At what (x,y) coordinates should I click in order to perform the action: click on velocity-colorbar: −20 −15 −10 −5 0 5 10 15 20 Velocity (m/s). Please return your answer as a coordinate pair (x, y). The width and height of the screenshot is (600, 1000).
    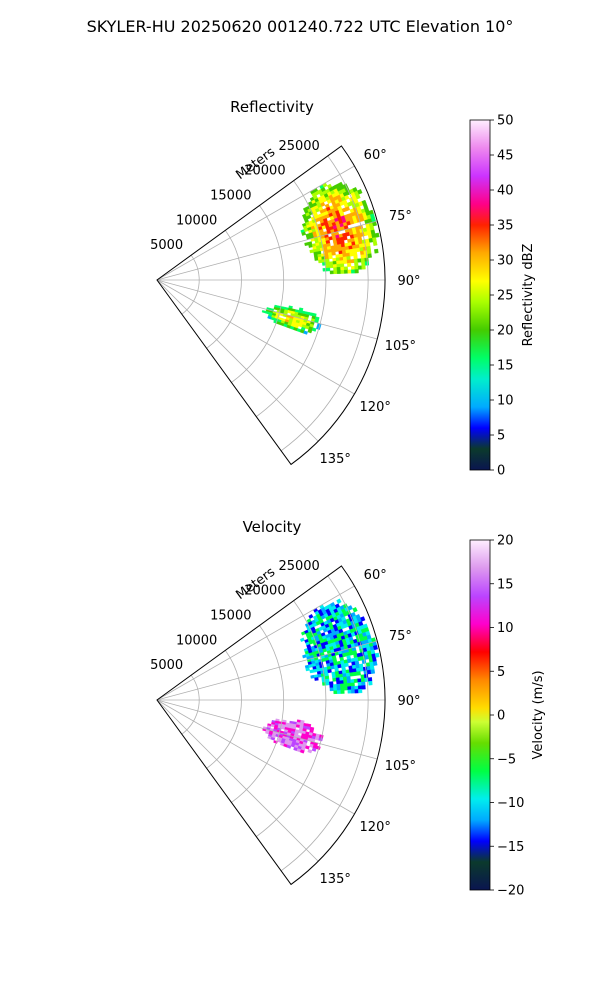
    Looking at the image, I should click on (507, 716).